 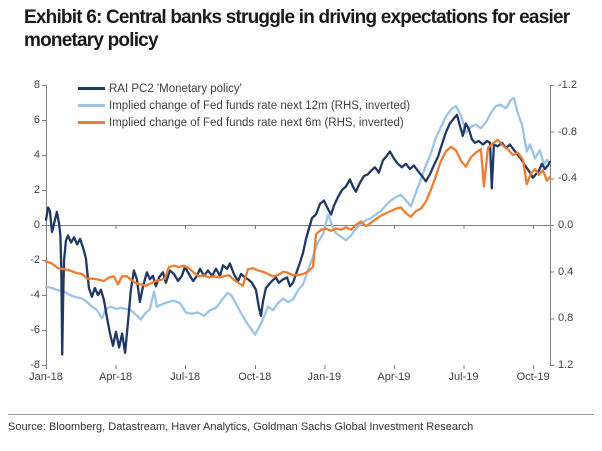 What do you see at coordinates (244, 88) in the screenshot?
I see `legend-item-rai-pc2: RAI PC2 'Monetary policy'` at bounding box center [244, 88].